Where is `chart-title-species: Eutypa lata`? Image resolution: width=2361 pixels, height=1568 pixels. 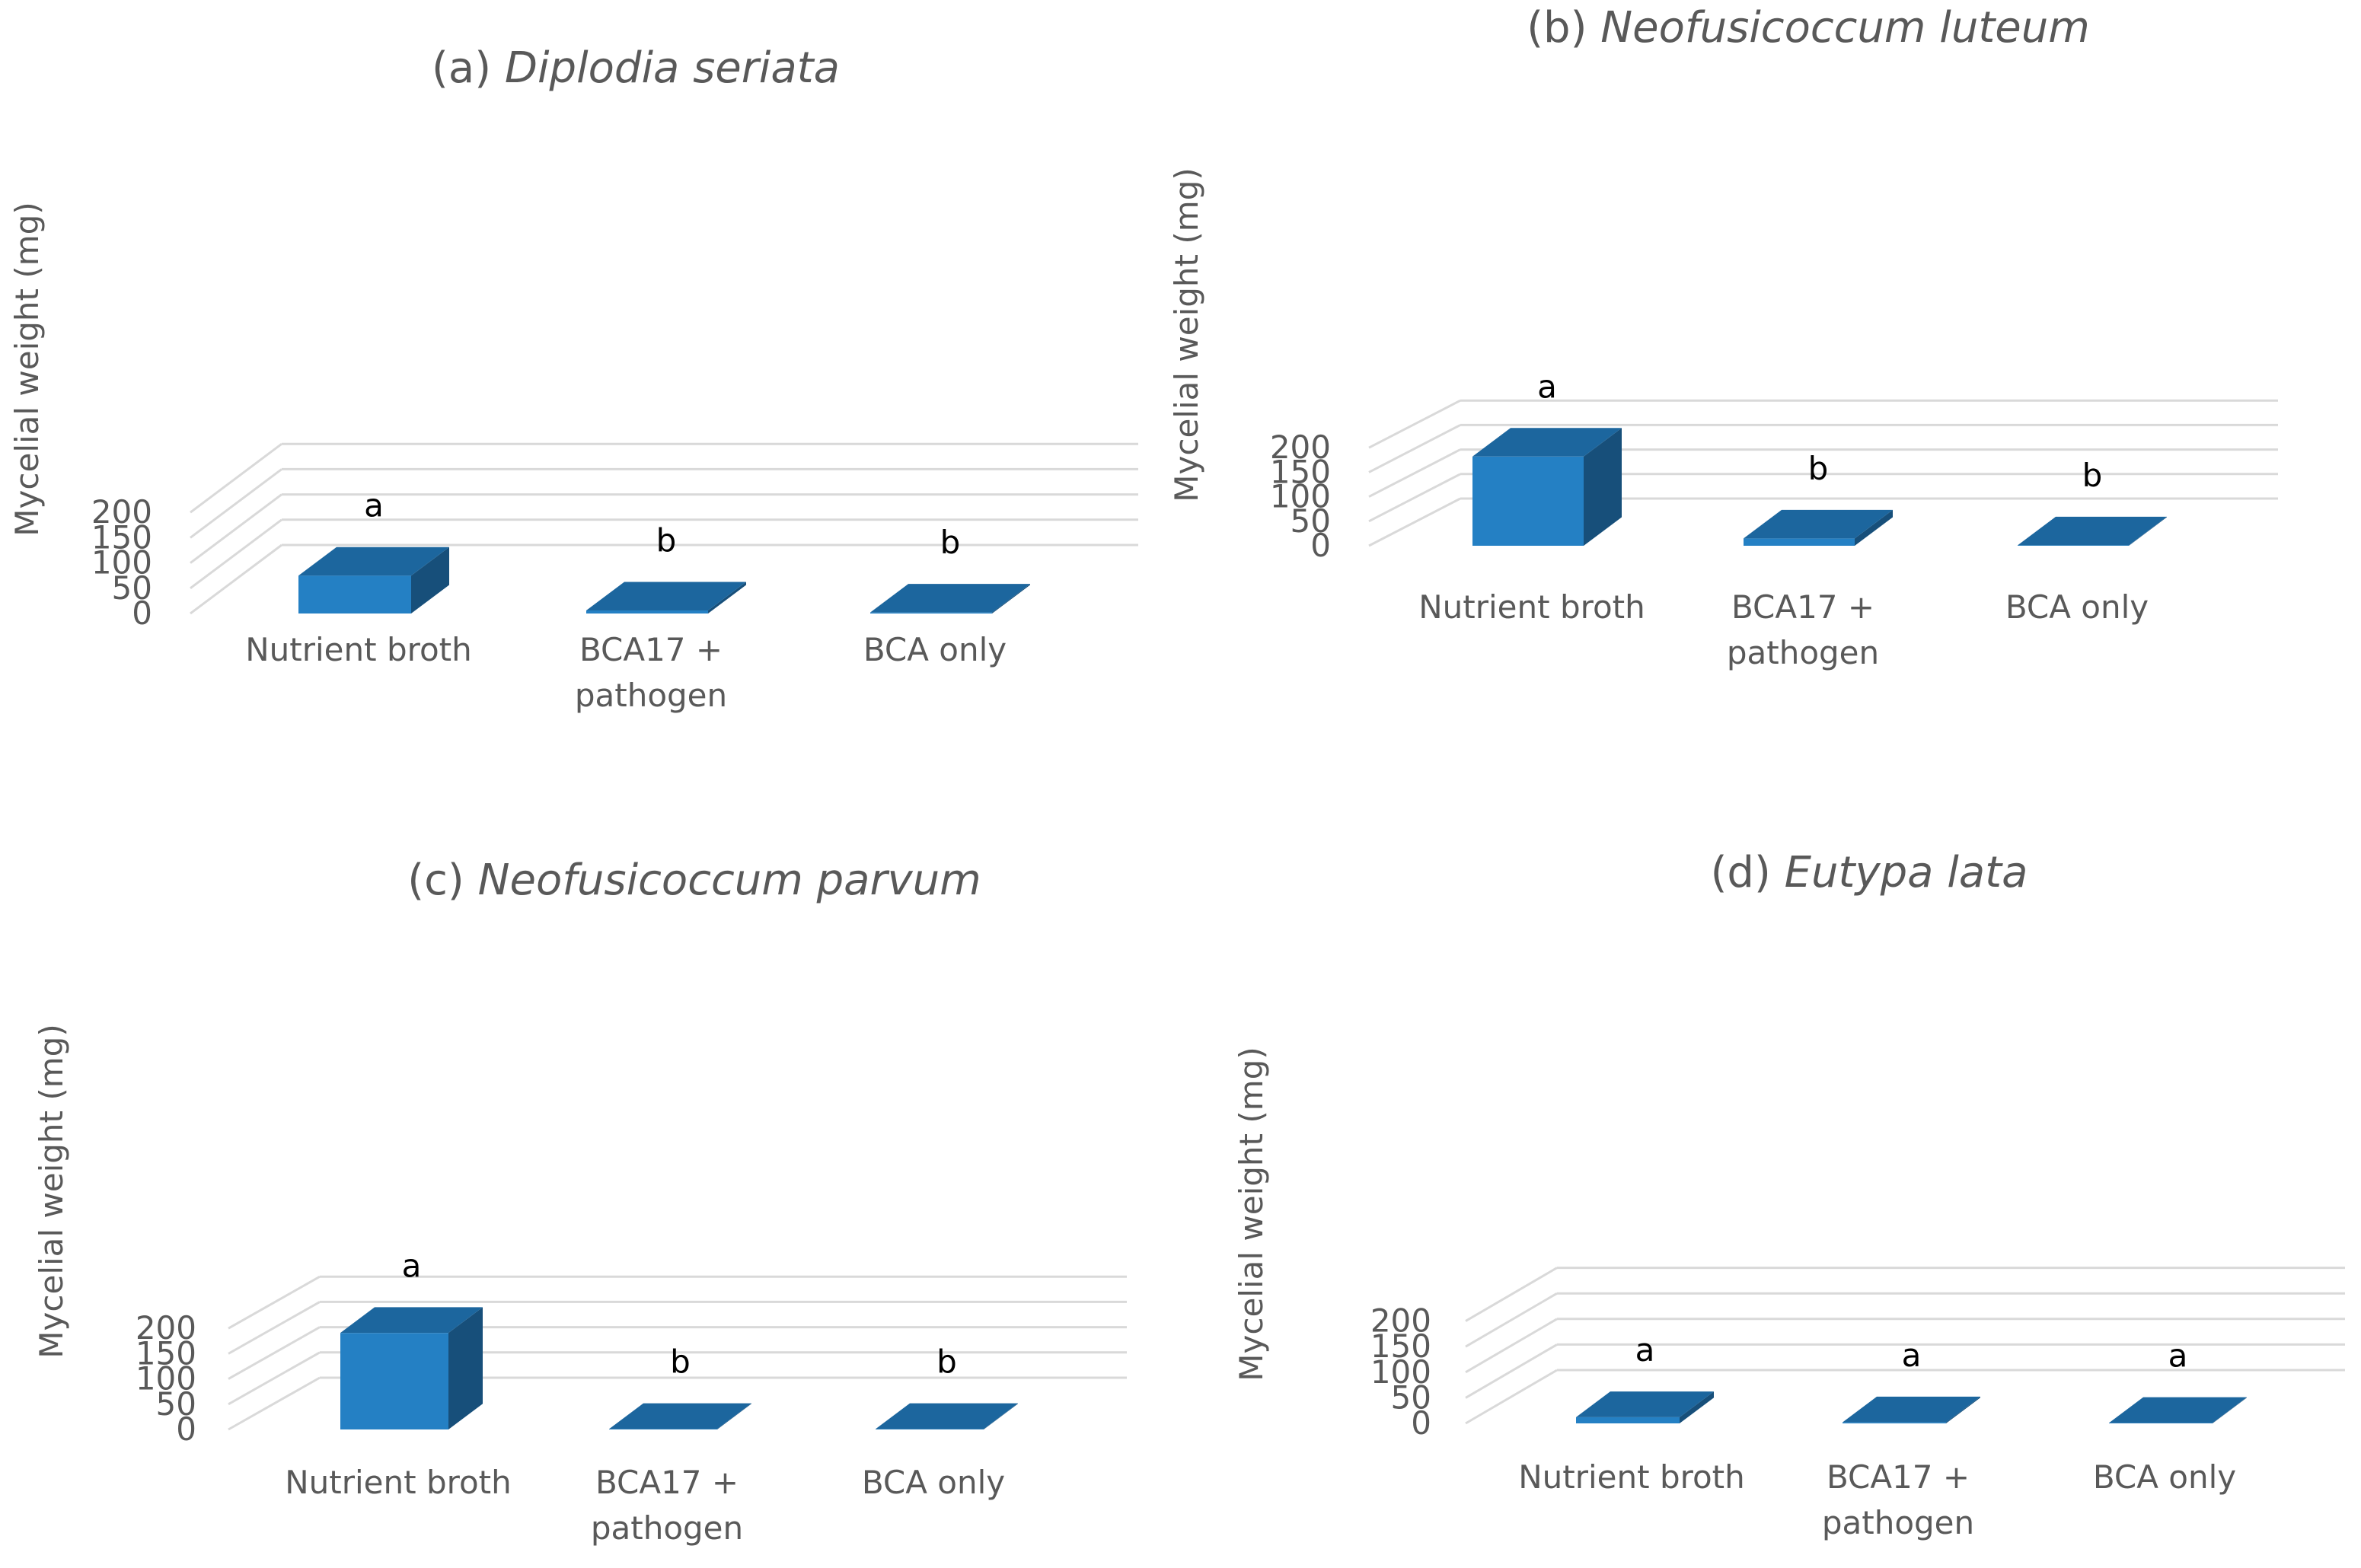 chart-title-species: Eutypa lata is located at coordinates (1906, 872).